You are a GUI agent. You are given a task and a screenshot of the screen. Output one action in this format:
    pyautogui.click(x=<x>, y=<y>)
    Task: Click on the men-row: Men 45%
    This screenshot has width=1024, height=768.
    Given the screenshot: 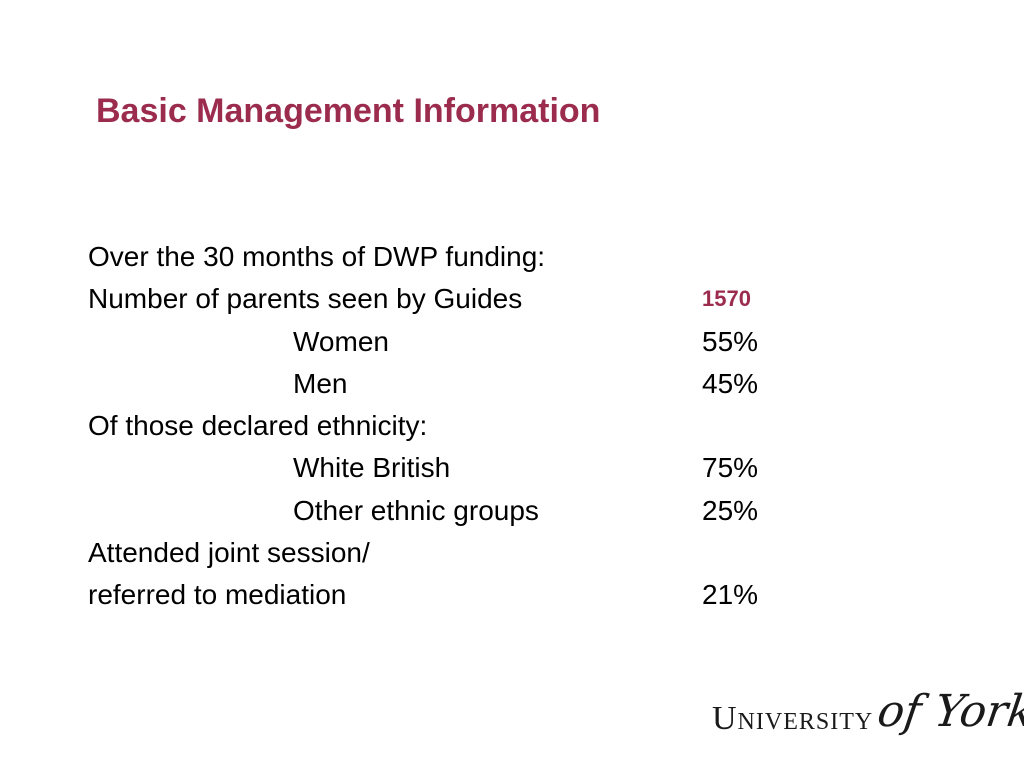 What is the action you would take?
    pyautogui.click(x=448, y=384)
    